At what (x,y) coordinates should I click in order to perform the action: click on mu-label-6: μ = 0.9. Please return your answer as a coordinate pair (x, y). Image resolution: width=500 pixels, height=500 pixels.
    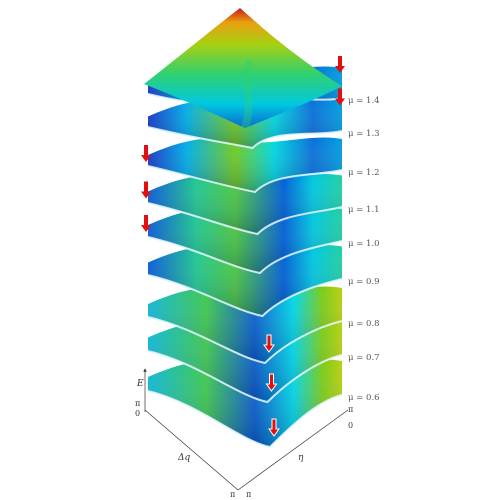
    Looking at the image, I should click on (364, 282).